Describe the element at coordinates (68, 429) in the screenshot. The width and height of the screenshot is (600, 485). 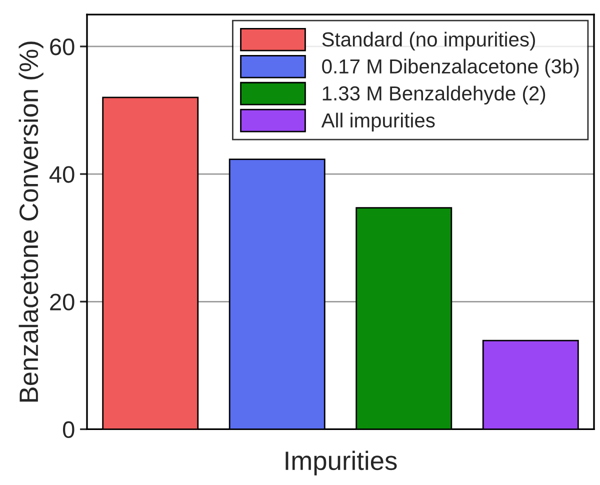
I see `y-tick-label: 0` at that location.